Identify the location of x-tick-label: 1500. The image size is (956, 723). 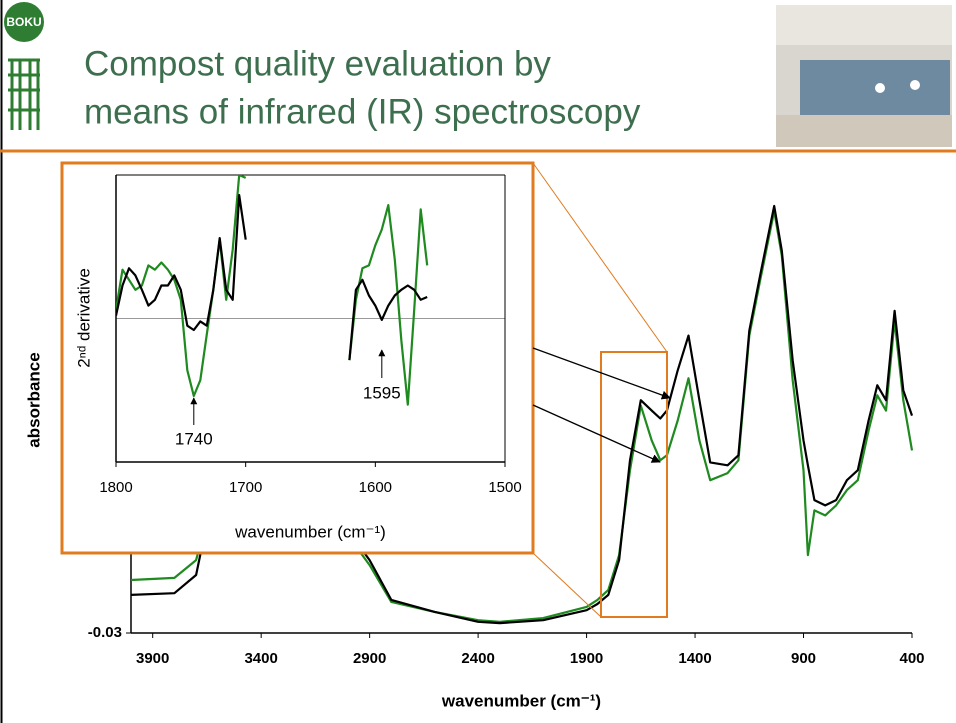
(504, 487).